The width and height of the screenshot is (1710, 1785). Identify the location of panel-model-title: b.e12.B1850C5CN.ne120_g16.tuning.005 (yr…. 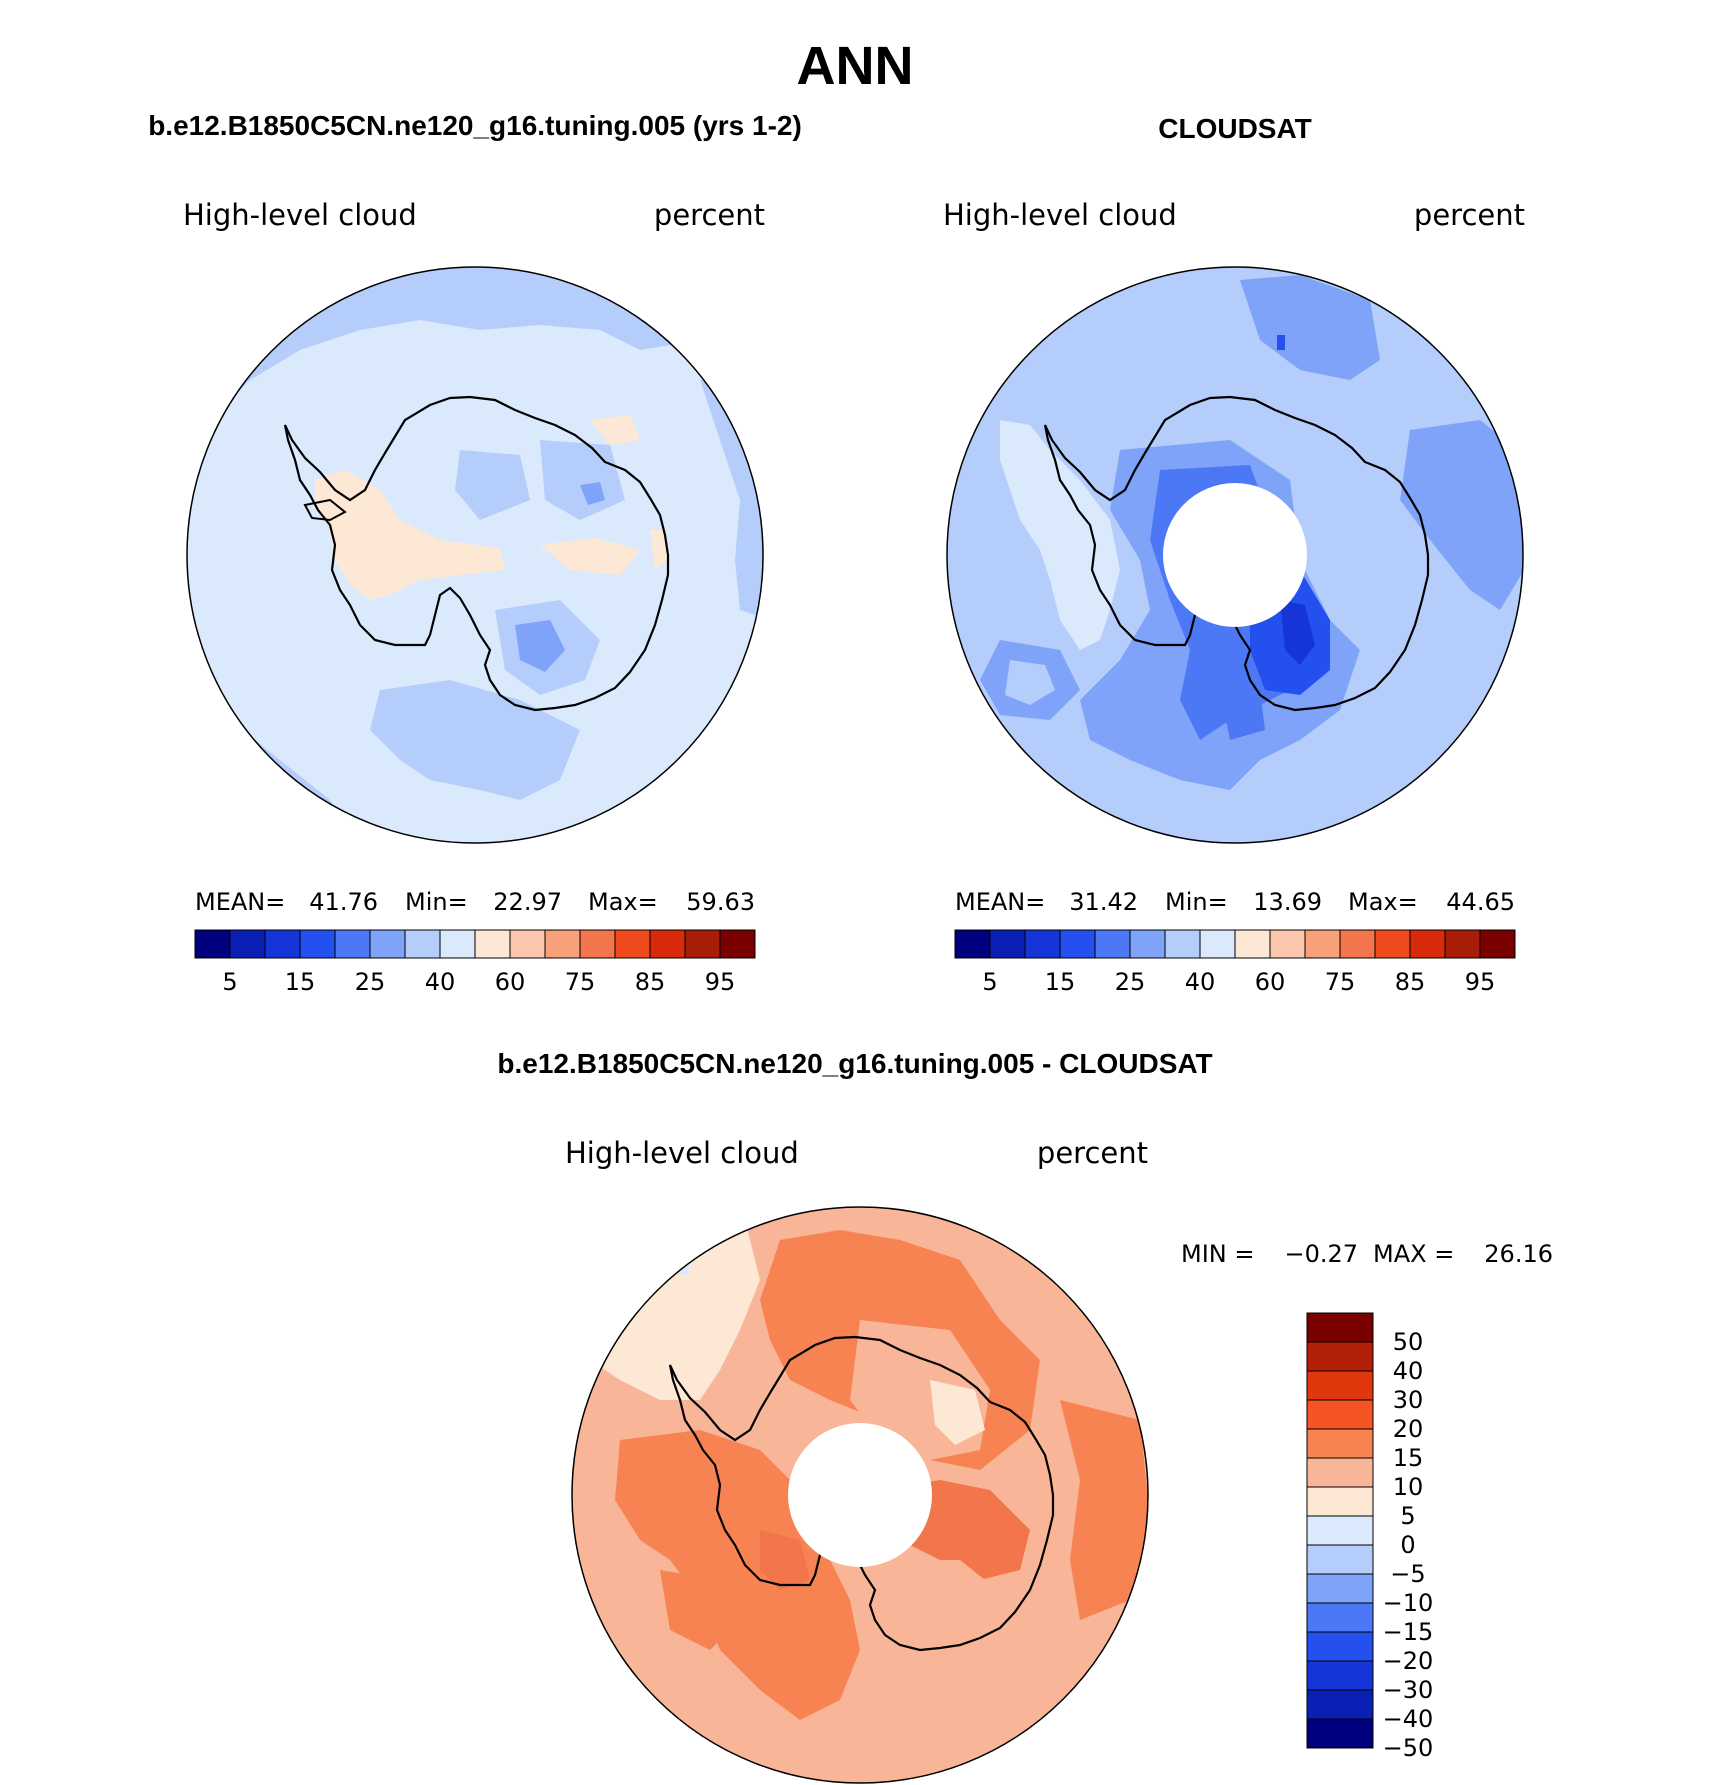
(475, 125).